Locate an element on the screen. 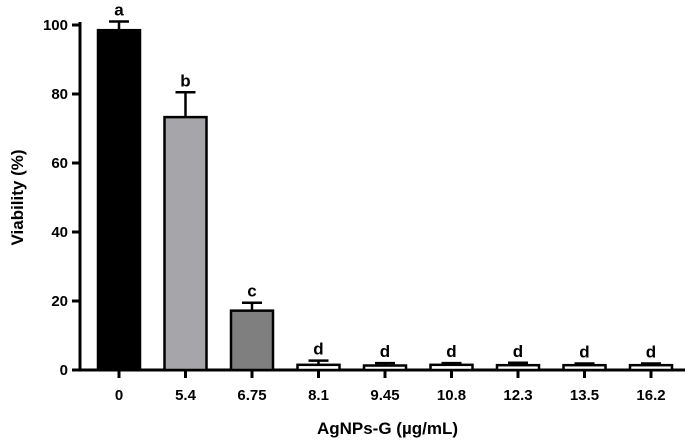 The height and width of the screenshot is (440, 699). significance-letter: a is located at coordinates (119, 10).